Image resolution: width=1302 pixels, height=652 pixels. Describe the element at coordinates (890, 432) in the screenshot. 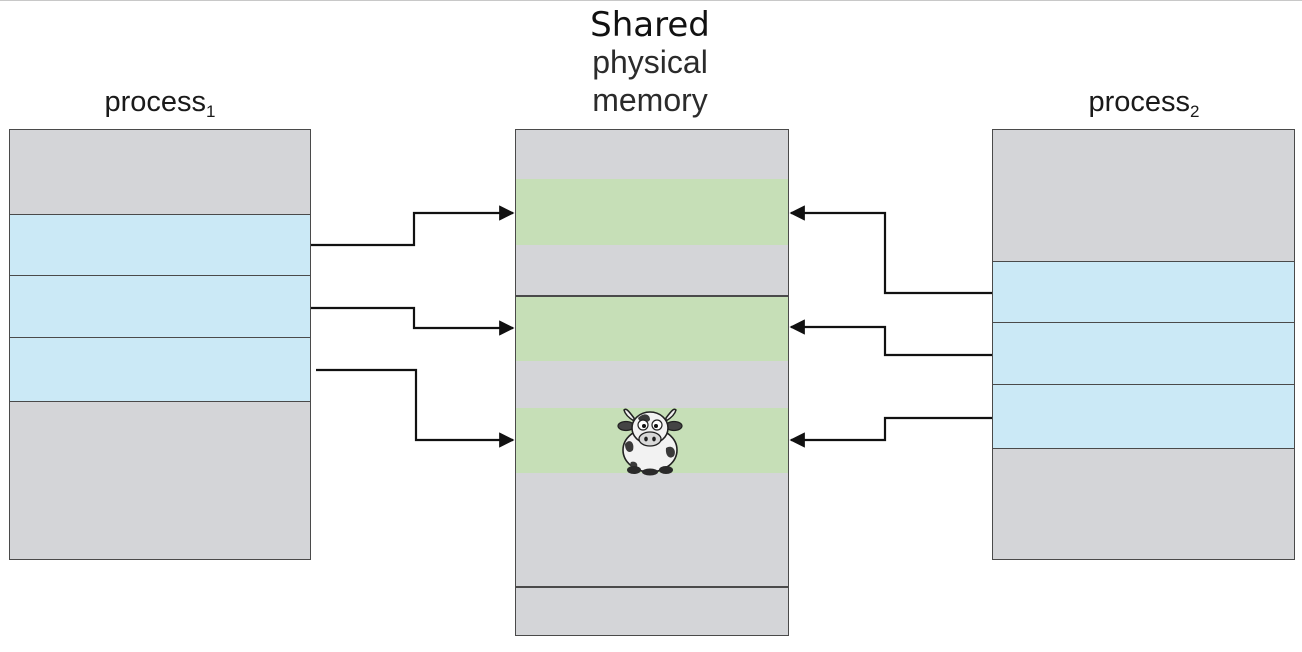

I see `arrow-p2-page3` at that location.